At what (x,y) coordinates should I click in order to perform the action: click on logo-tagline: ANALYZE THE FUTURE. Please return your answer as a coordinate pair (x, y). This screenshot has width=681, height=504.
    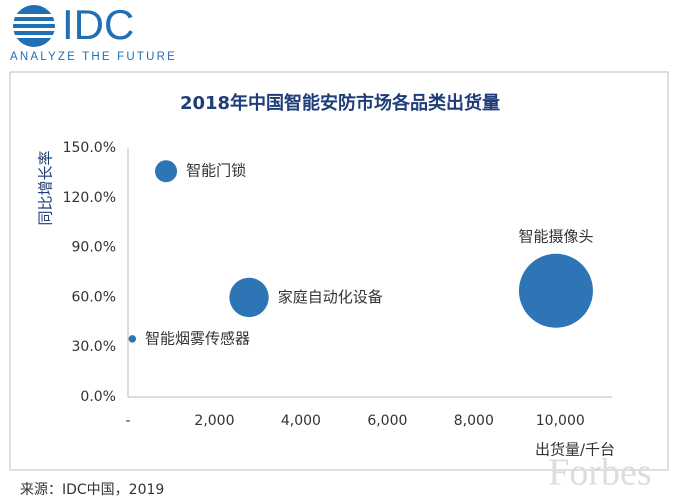
    Looking at the image, I should click on (93, 57).